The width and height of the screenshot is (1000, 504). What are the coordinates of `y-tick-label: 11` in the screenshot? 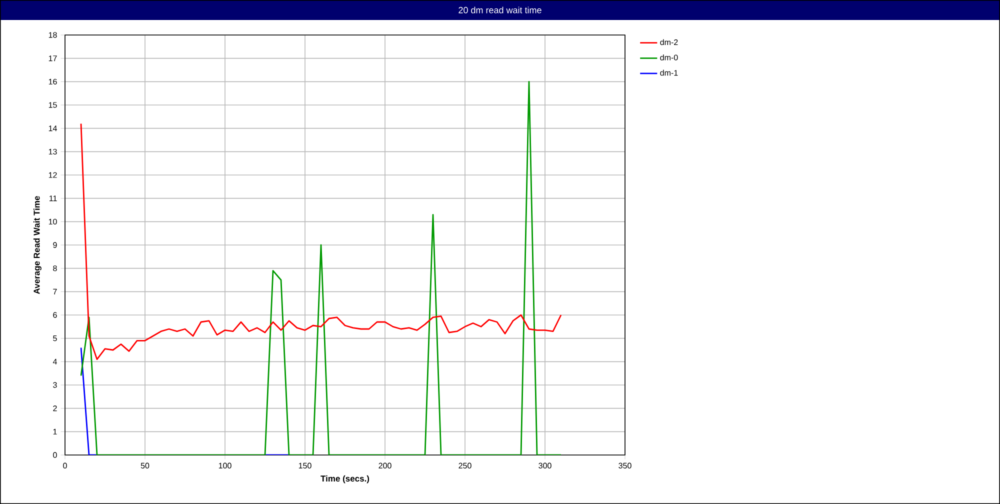 It's located at (53, 199).